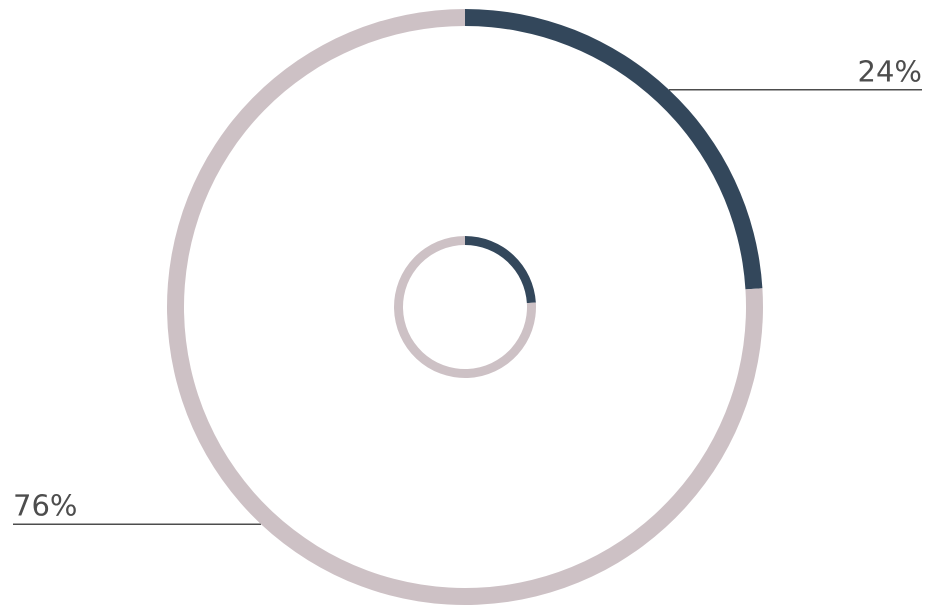  What do you see at coordinates (45, 505) in the screenshot?
I see `data-label: 76%` at bounding box center [45, 505].